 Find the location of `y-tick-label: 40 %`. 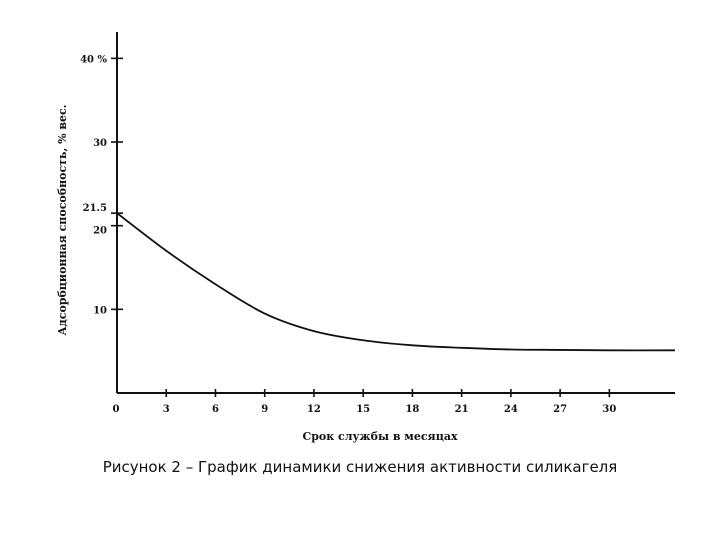

y-tick-label: 40 % is located at coordinates (93, 59).